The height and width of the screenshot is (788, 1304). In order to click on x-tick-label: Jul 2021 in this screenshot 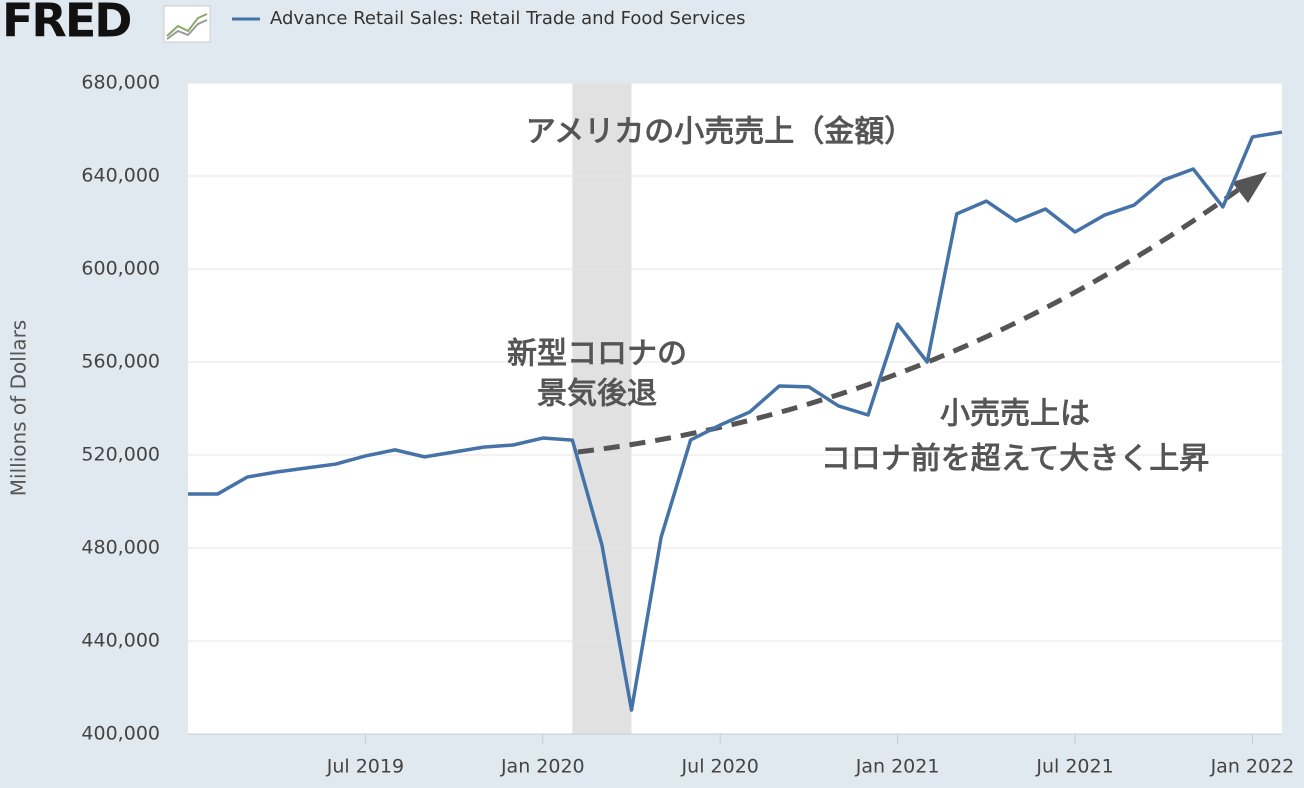, I will do `click(1074, 767)`.